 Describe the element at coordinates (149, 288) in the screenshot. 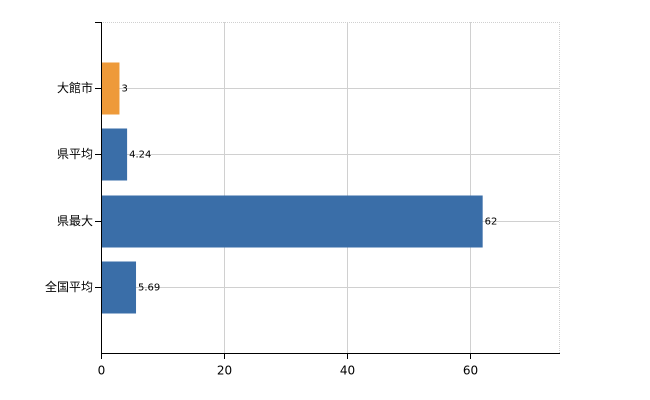

I see `value-label: 5.69` at that location.